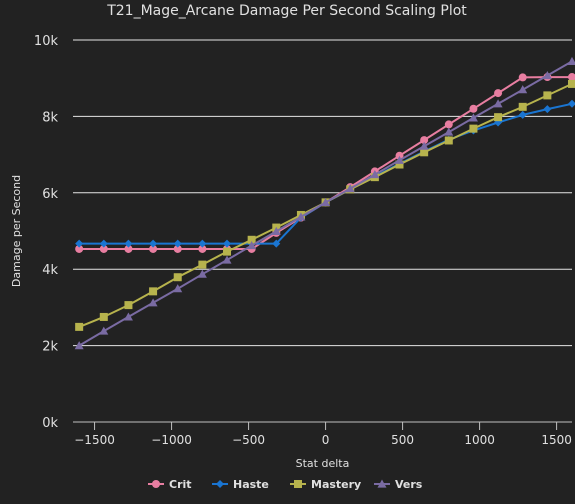  What do you see at coordinates (180, 484) in the screenshot?
I see `legend-label: Crit` at bounding box center [180, 484].